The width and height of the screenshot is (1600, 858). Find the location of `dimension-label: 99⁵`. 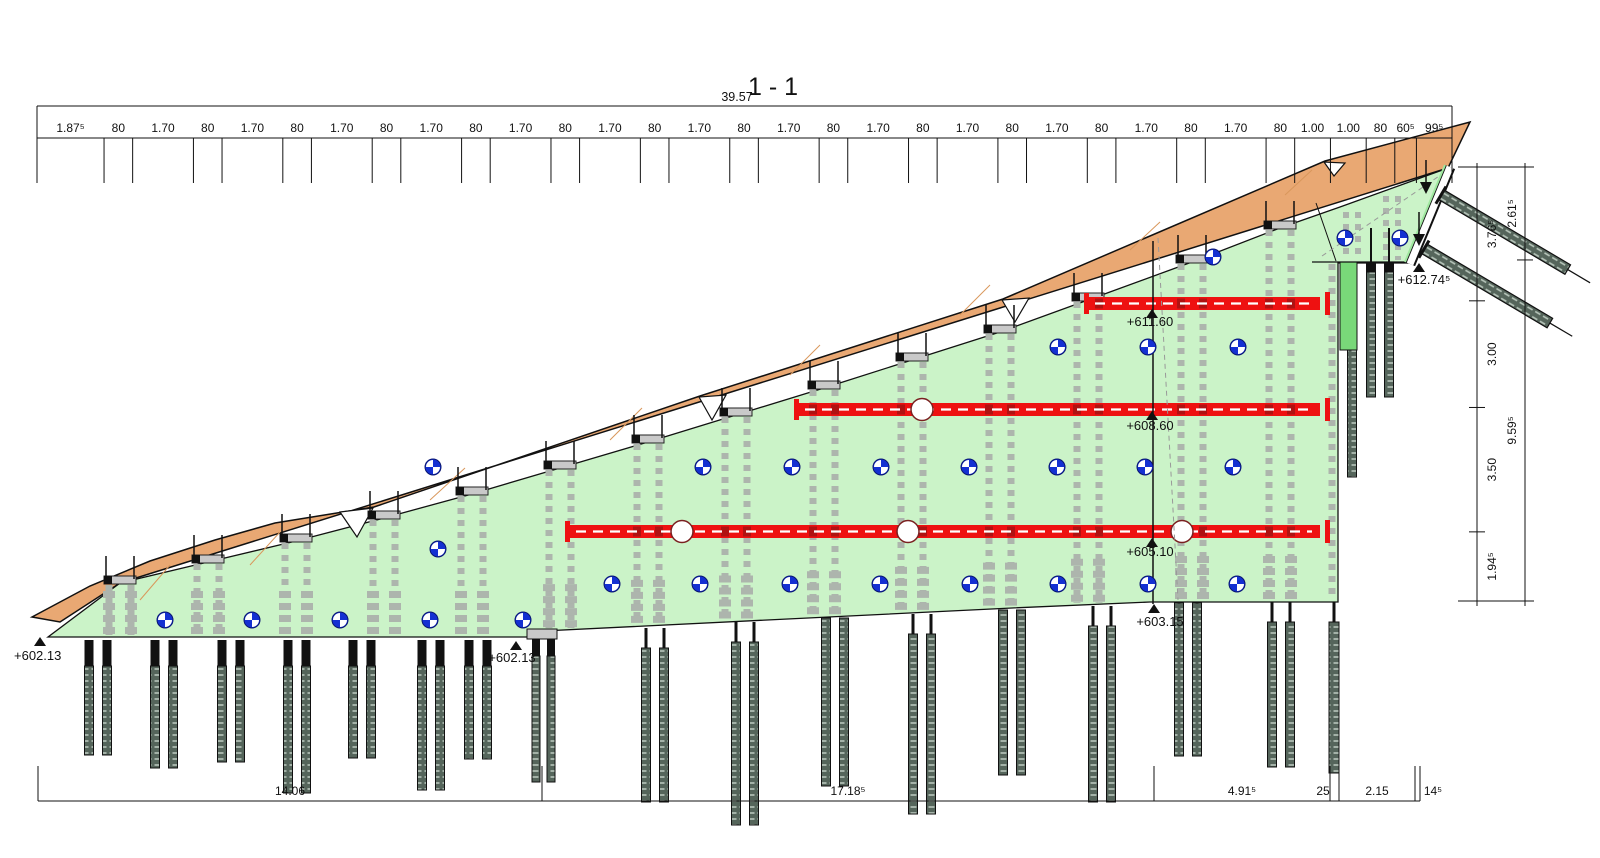

dimension-label: 99⁵ is located at coordinates (1434, 128).